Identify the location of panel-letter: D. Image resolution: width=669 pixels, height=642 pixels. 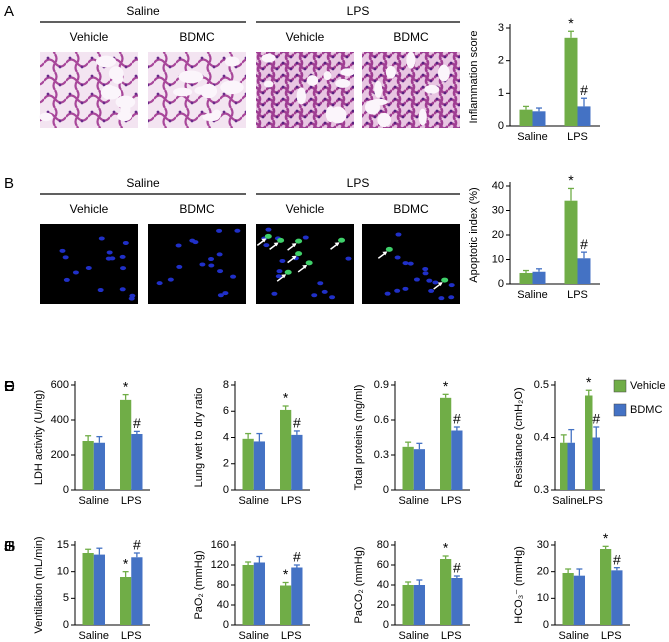
(9, 386).